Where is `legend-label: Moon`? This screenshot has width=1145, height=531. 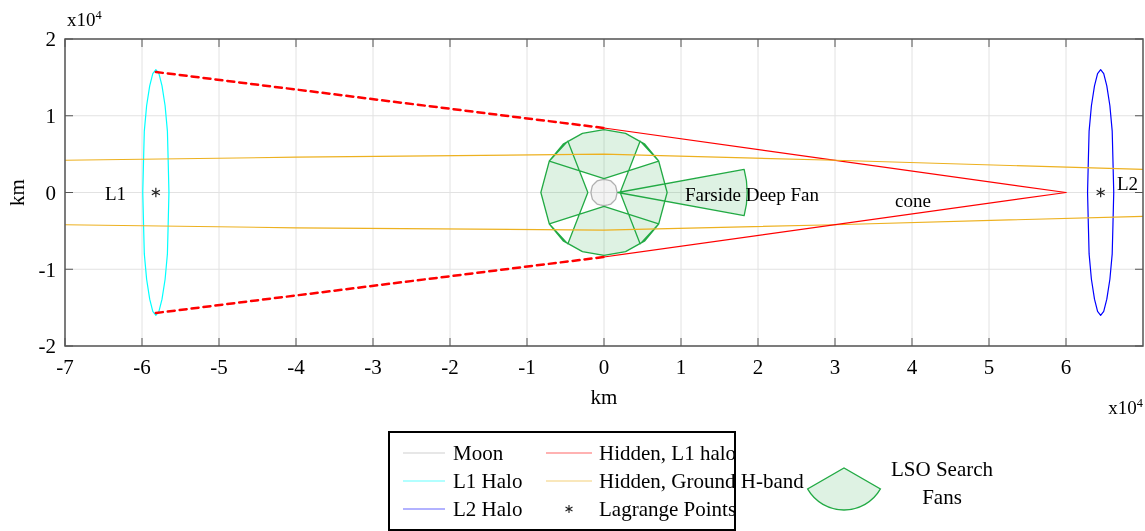
legend-label: Moon is located at coordinates (478, 453).